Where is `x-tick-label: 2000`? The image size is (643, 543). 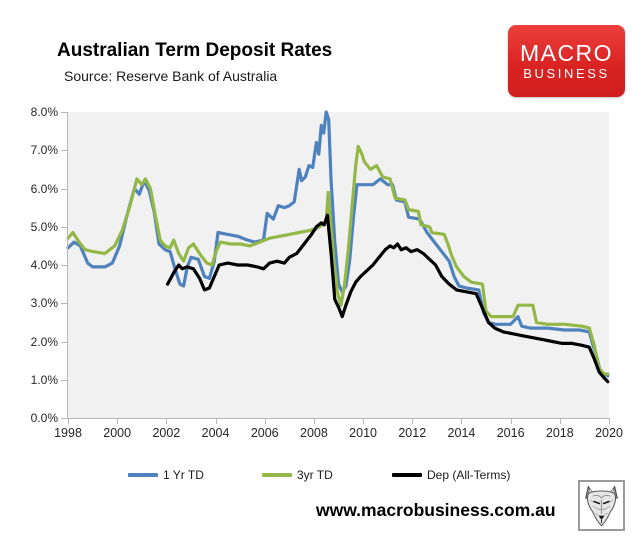
x-tick-label: 2000 is located at coordinates (117, 433).